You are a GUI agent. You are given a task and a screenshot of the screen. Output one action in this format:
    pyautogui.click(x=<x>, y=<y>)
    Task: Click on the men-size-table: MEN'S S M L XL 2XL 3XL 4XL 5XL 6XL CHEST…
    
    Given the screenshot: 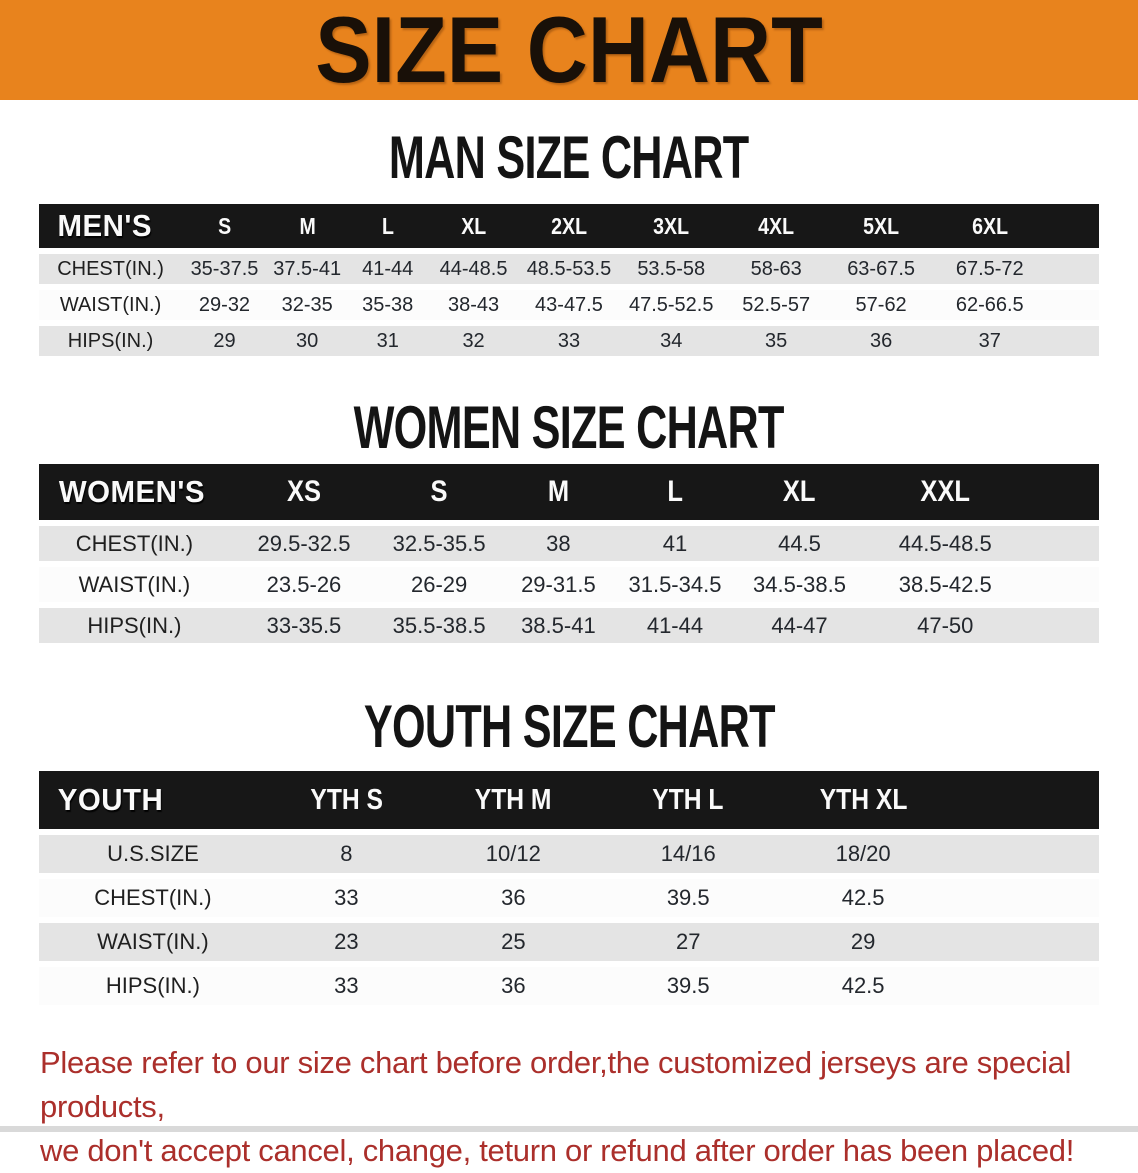 What is the action you would take?
    pyautogui.click(x=569, y=280)
    